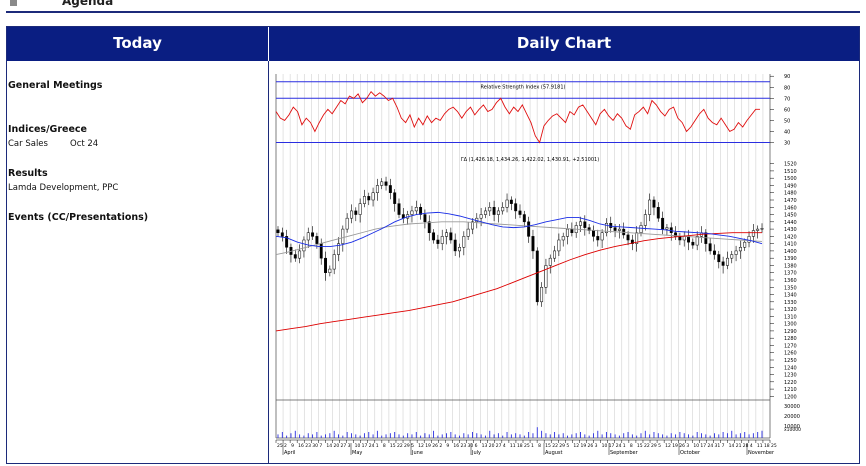 The image size is (866, 466). What do you see at coordinates (790, 281) in the screenshot?
I see `price-tick-label: 1360` at bounding box center [790, 281].